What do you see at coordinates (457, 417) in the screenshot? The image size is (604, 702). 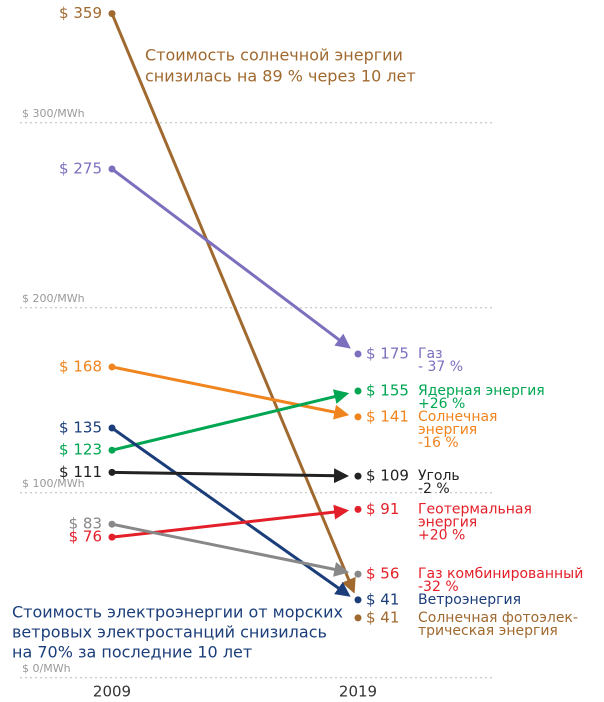 I see `series-name: Солнечная` at bounding box center [457, 417].